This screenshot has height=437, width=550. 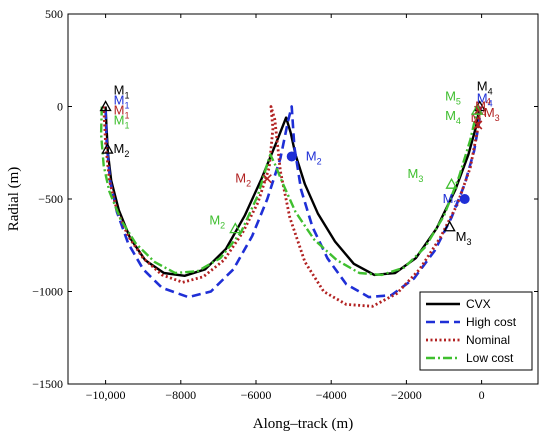 What do you see at coordinates (482, 395) in the screenshot?
I see `x-tick-label: 0` at bounding box center [482, 395].